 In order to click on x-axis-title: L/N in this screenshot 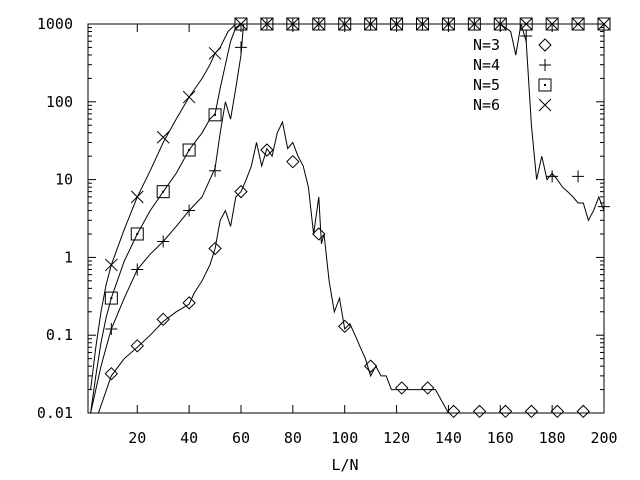, I will do `click(344, 465)`.